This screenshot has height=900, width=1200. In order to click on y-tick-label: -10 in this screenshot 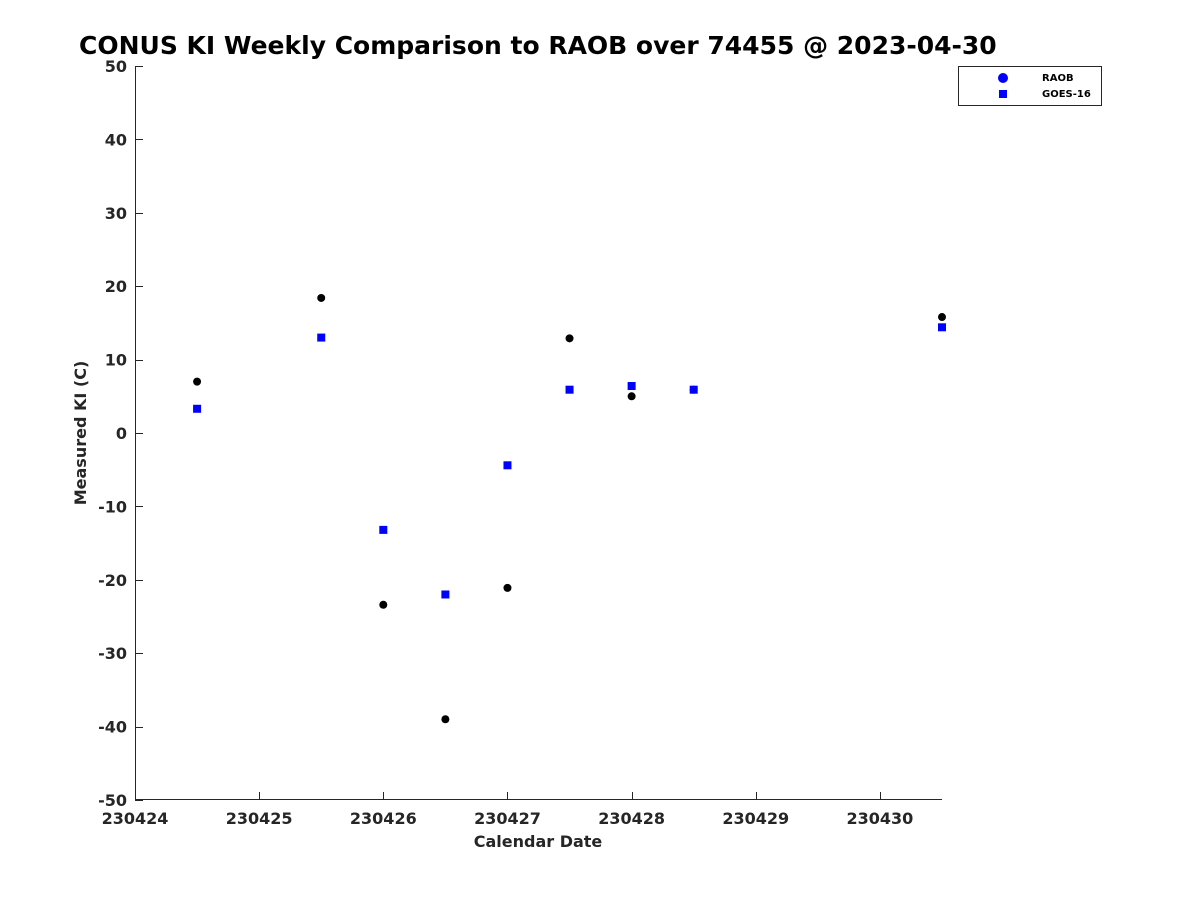, I will do `click(112, 506)`.